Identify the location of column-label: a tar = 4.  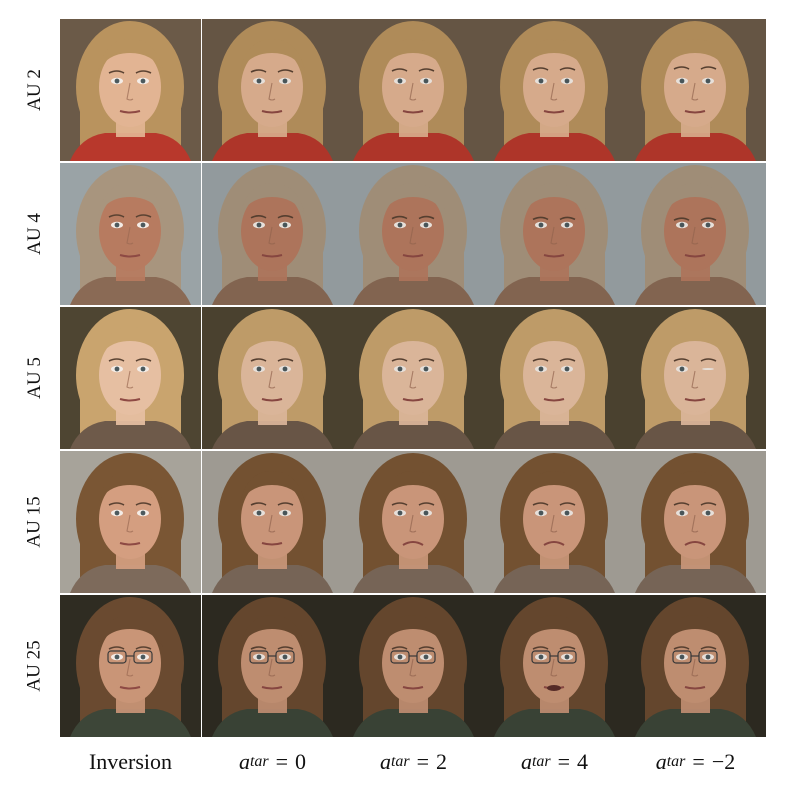
(554, 762).